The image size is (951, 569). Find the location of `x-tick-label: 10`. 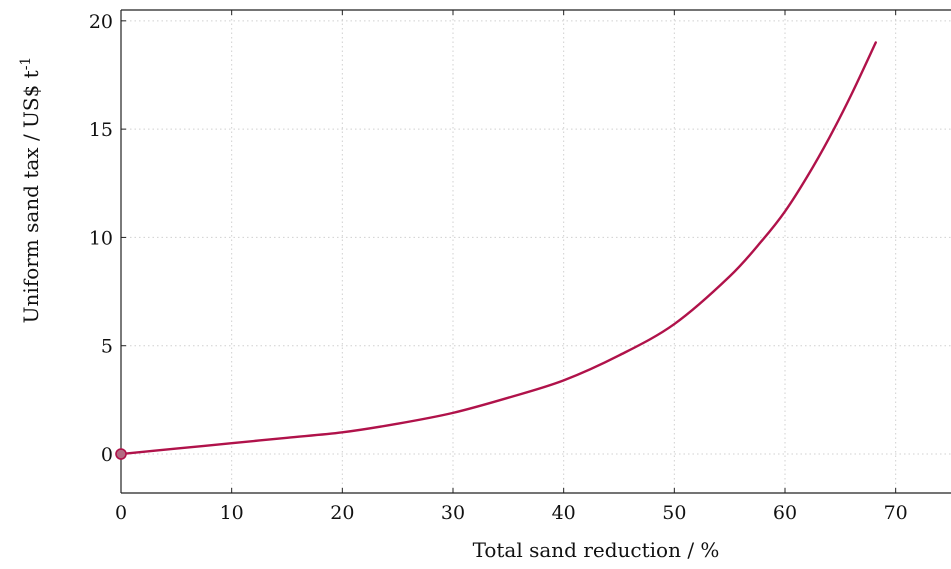

x-tick-label: 10 is located at coordinates (232, 513).